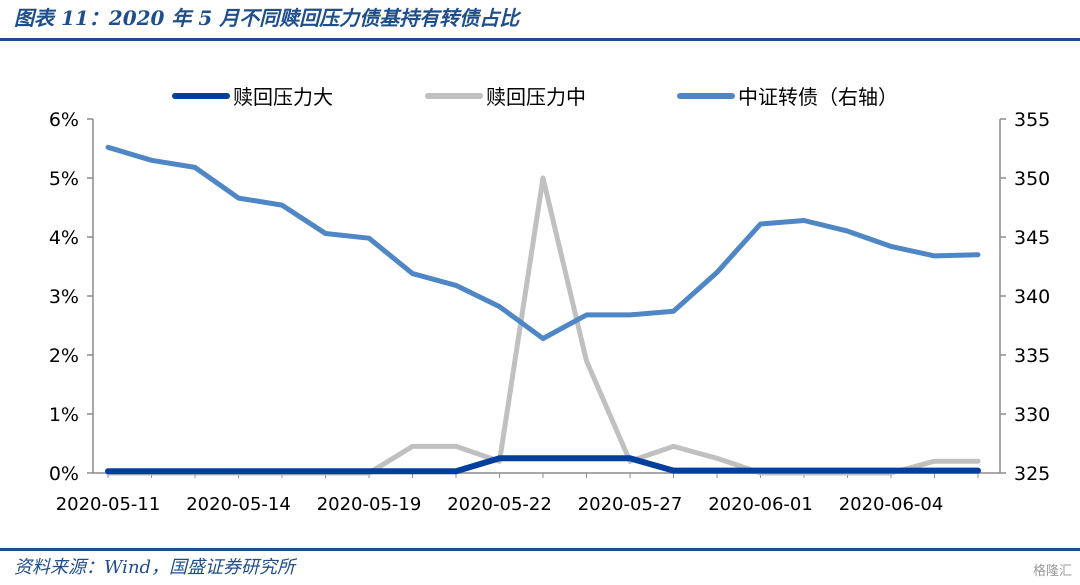  Describe the element at coordinates (540, 549) in the screenshot. I see `footer-rule` at that location.